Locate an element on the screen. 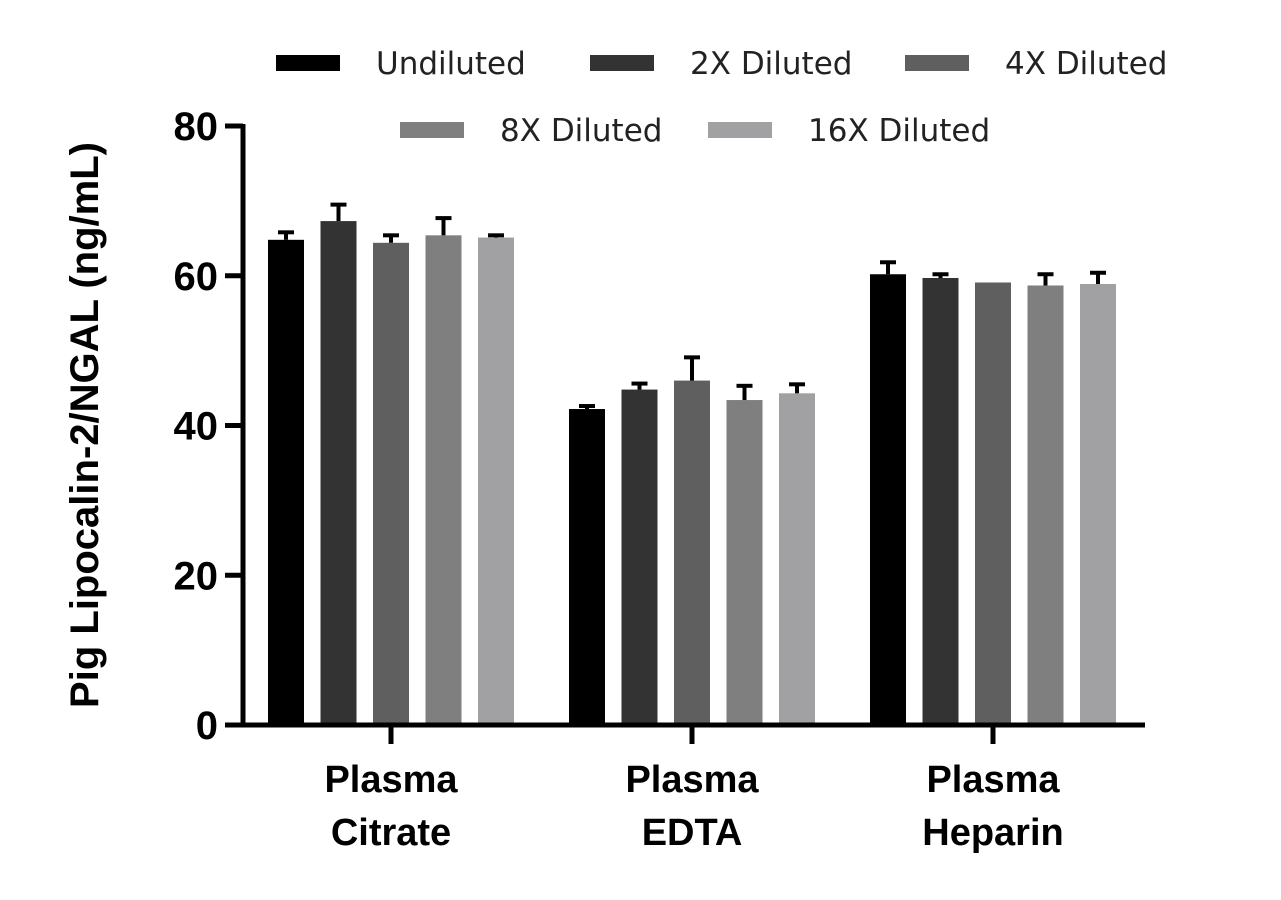 Image resolution: width=1281 pixels, height=900 pixels. y-tick-label: 0 is located at coordinates (207, 726).